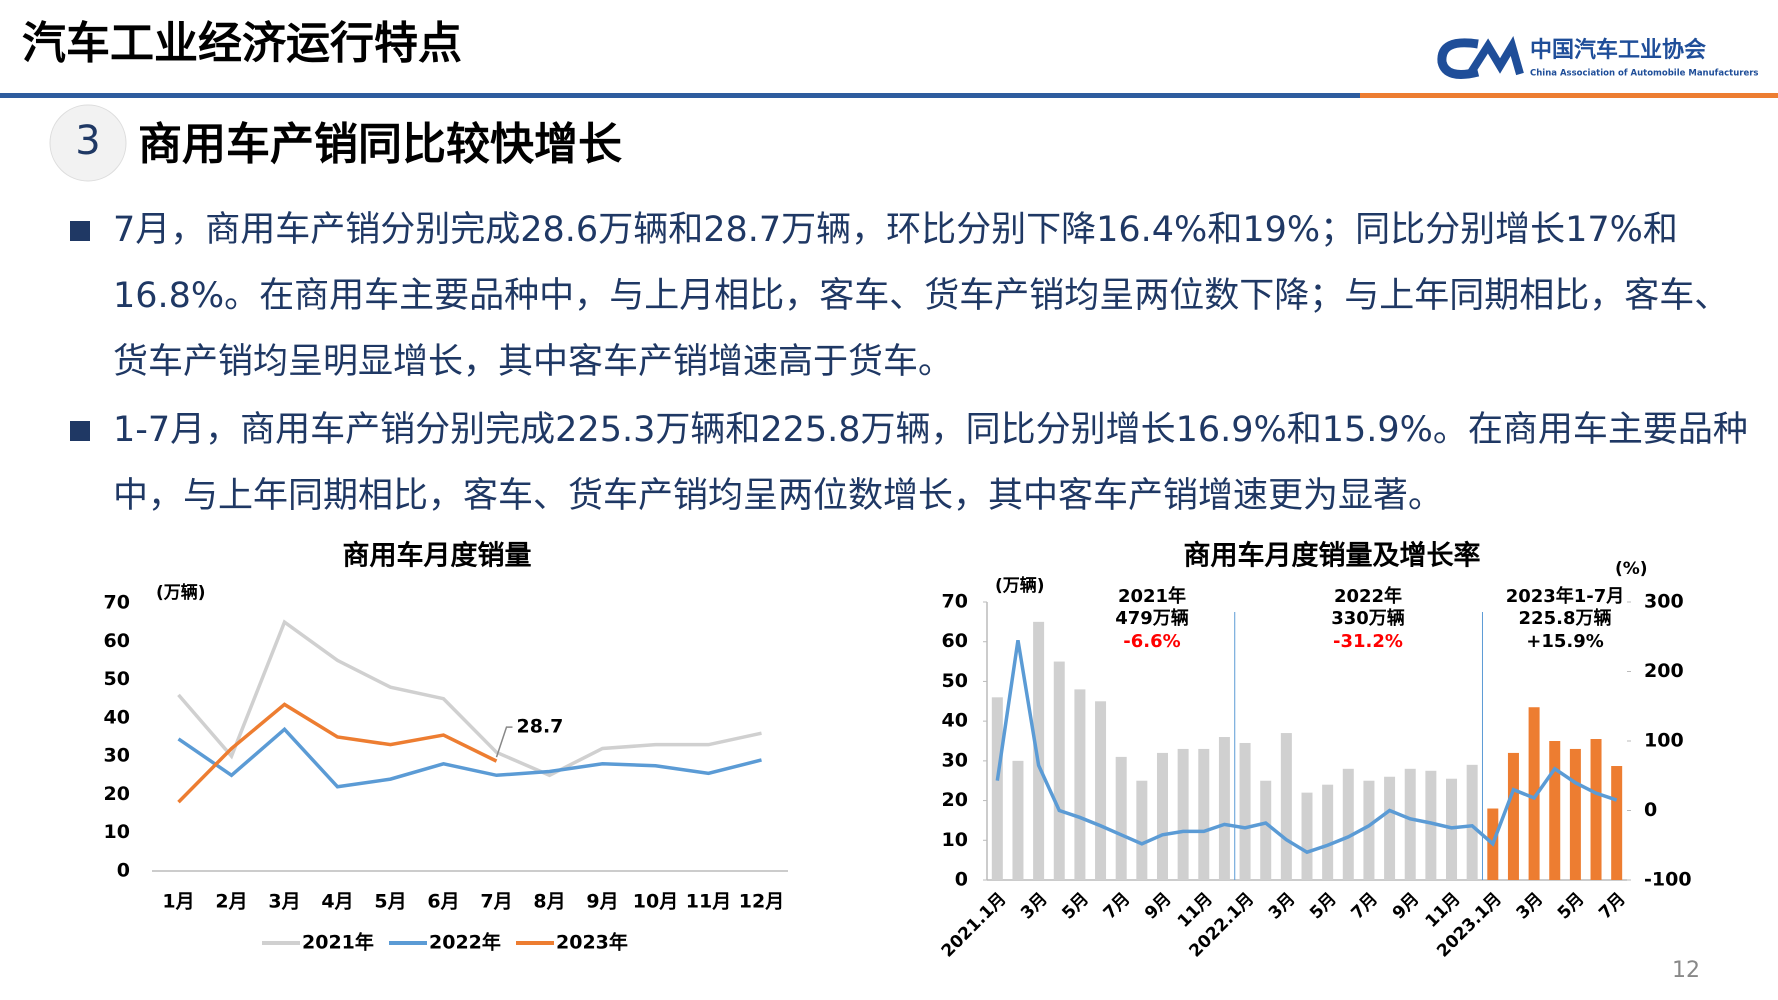  I want to click on x-tick-label: 10月, so click(655, 902).